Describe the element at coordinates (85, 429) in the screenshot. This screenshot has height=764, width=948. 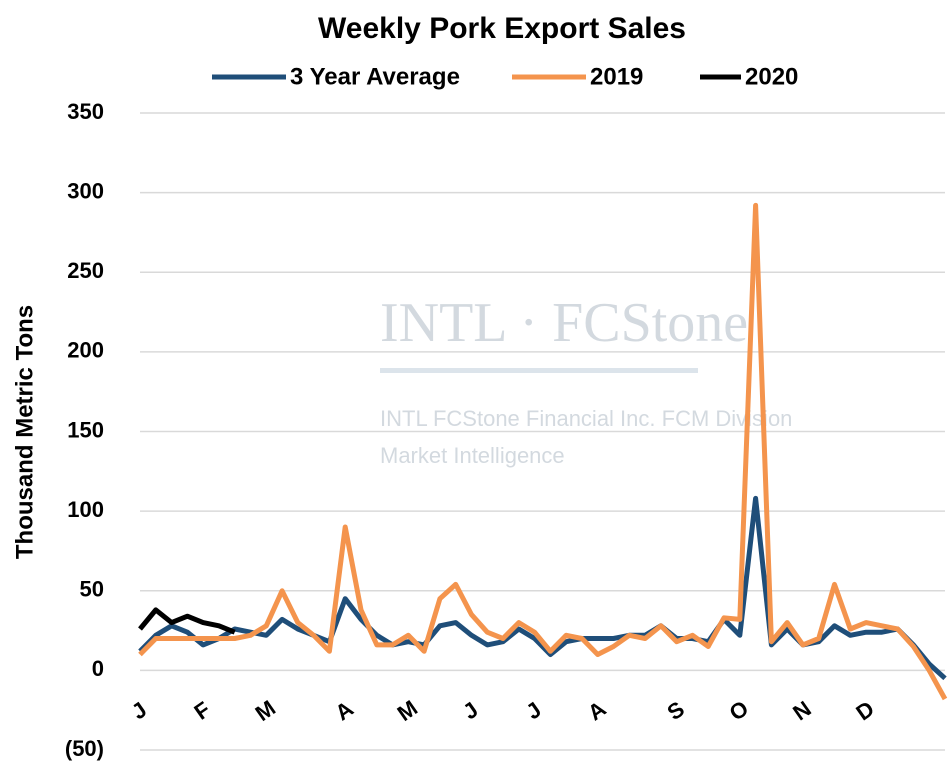
I see `y-tick-label: 150` at that location.